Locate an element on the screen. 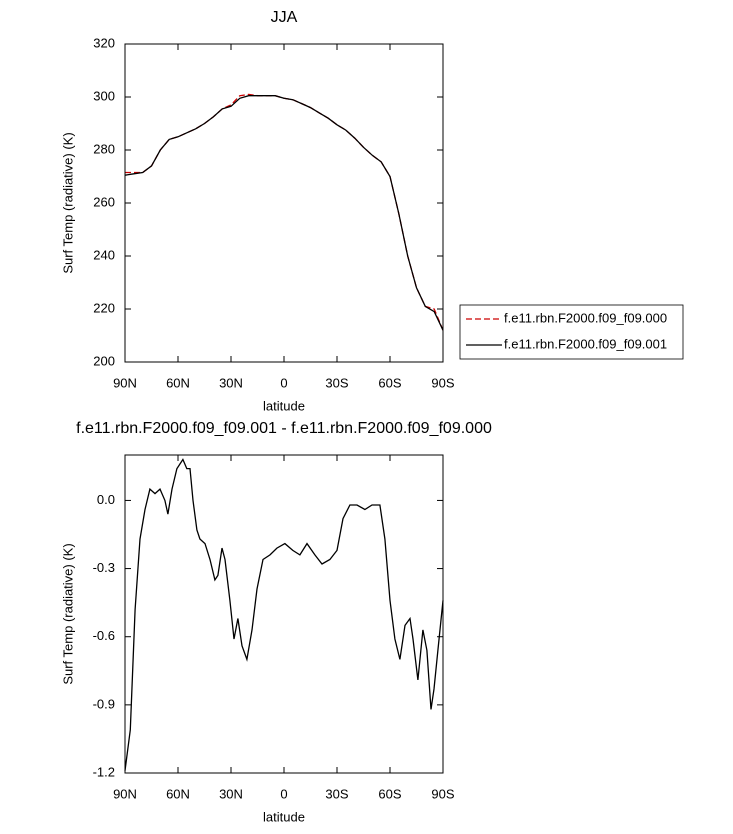 This screenshot has height=834, width=733. legend-label: f.e11.rbn.F2000.f09_f09.000 is located at coordinates (585, 317).